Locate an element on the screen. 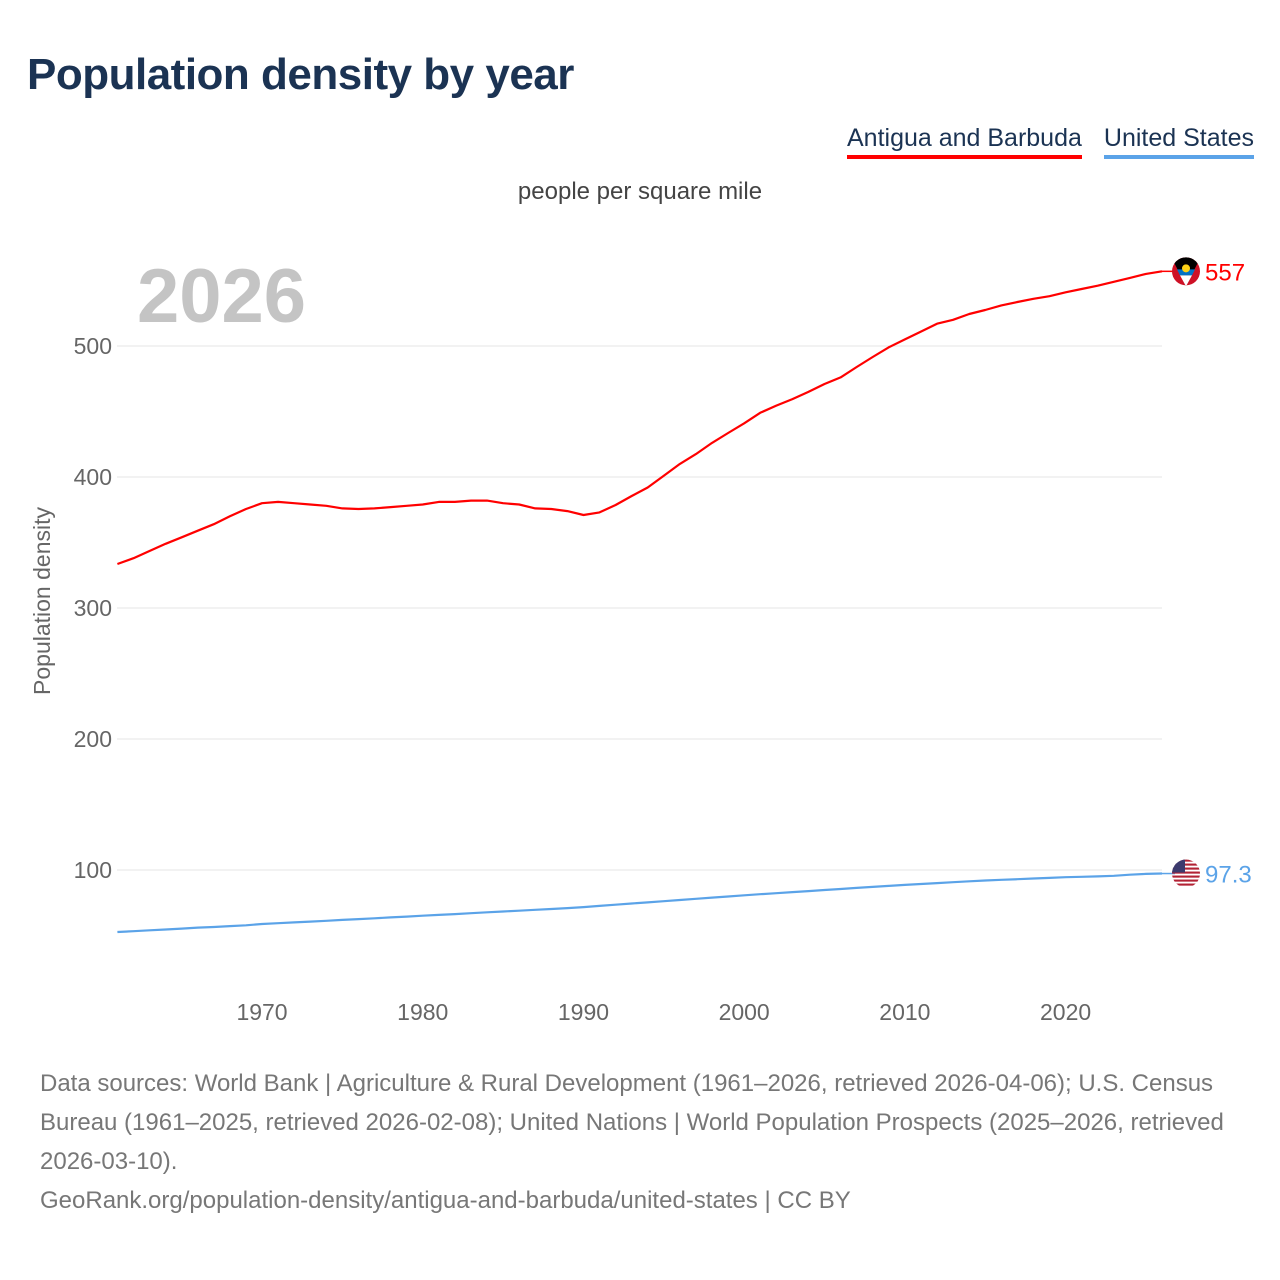  end-value-label: 557 is located at coordinates (1225, 272).